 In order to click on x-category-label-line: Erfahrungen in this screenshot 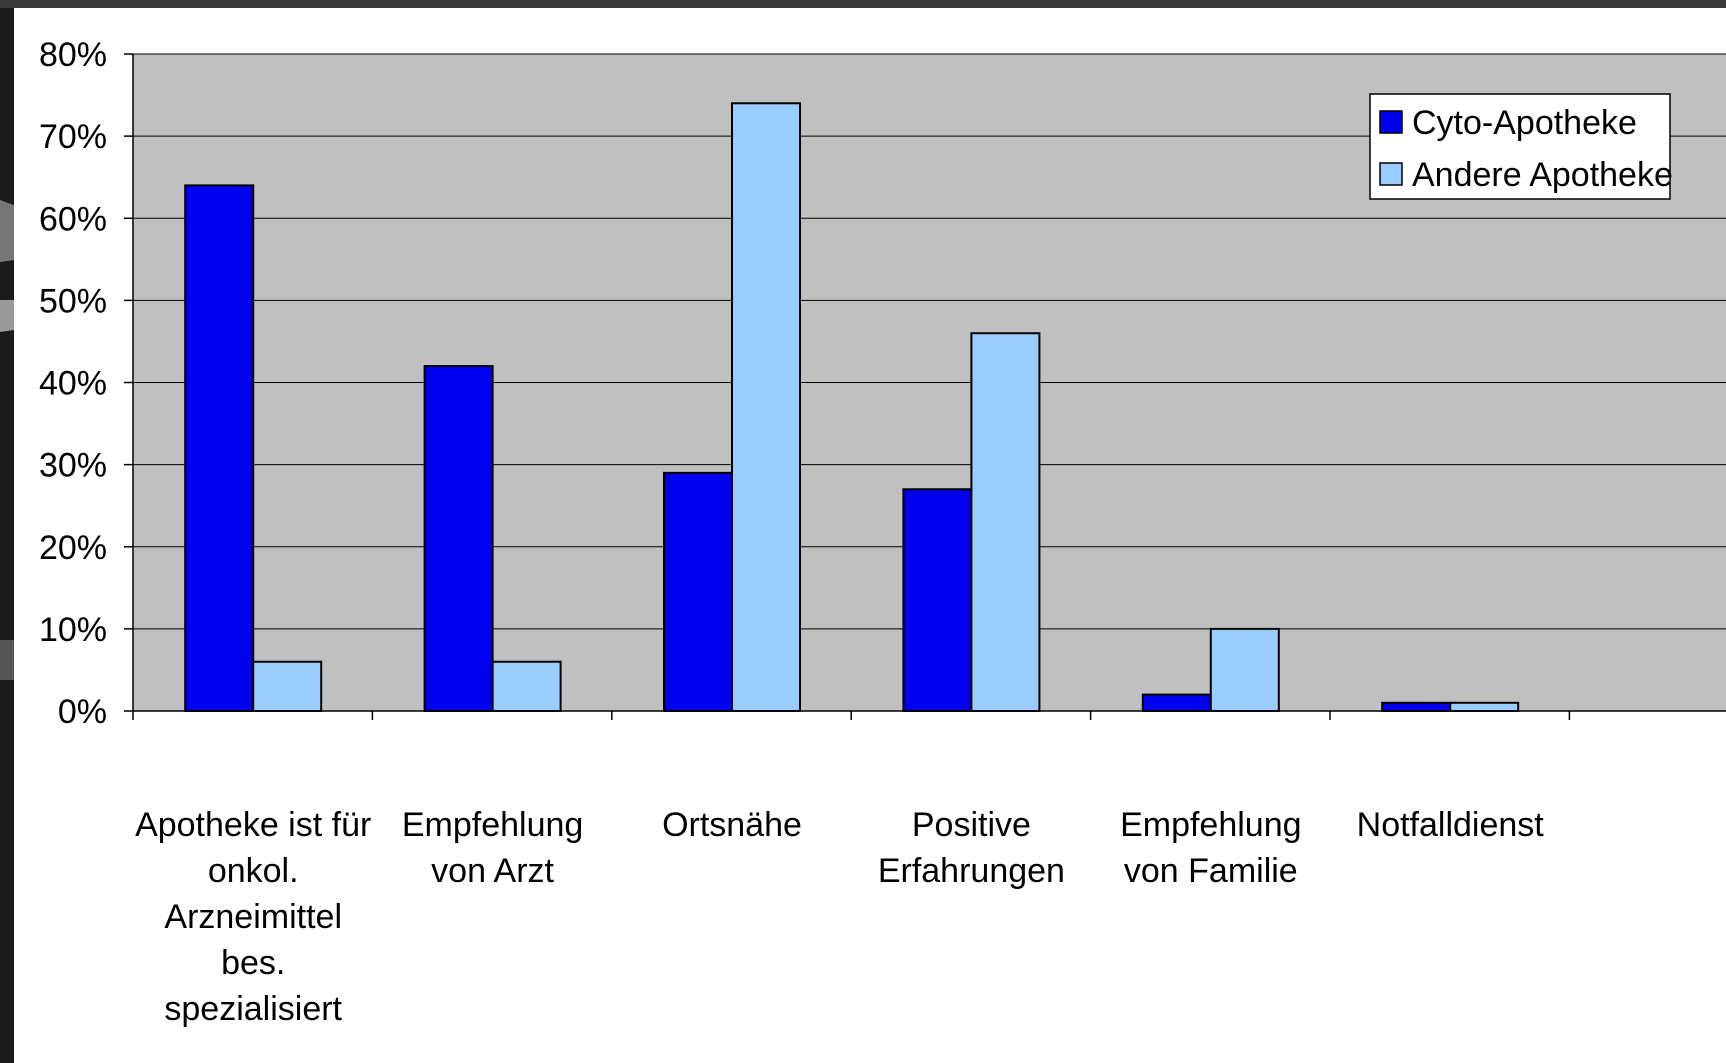, I will do `click(971, 871)`.